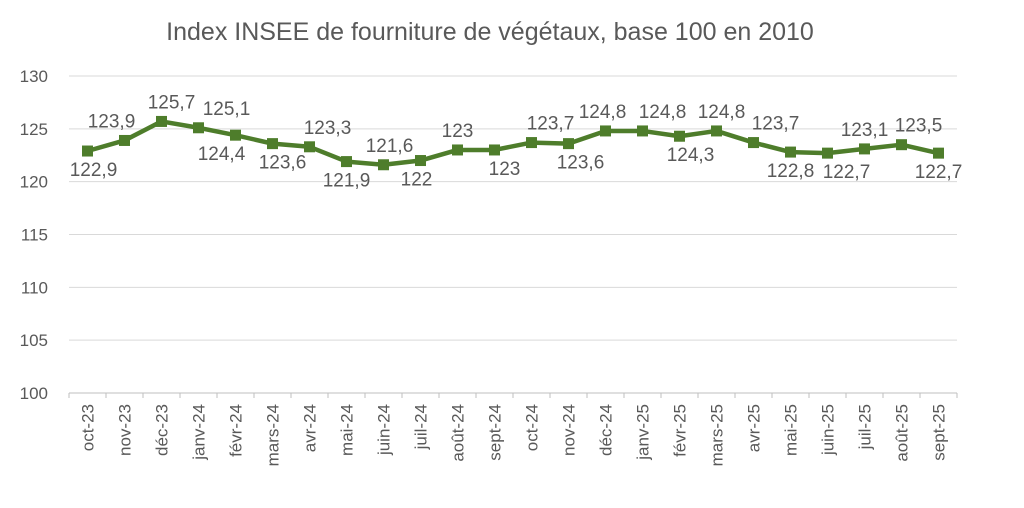 The width and height of the screenshot is (1024, 508). I want to click on data-point-label: 125,1, so click(227, 109).